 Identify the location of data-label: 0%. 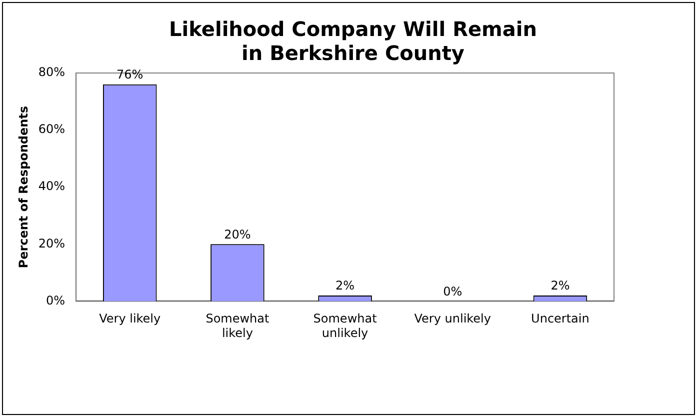
(452, 291).